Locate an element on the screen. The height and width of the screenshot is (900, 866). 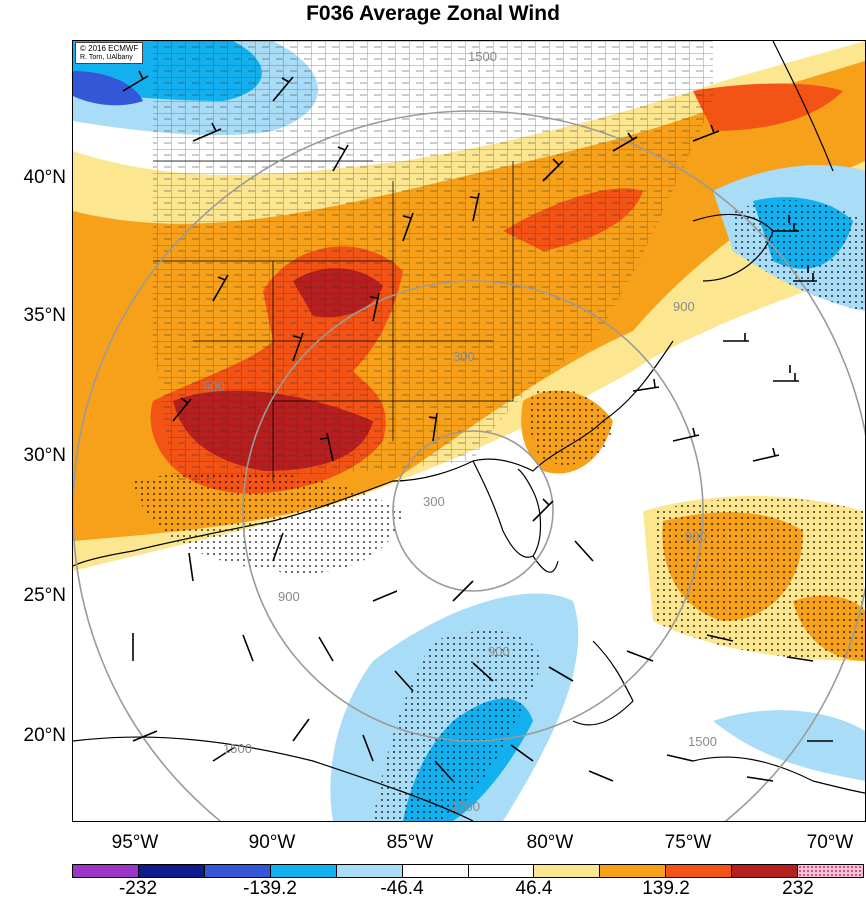
colorbar-label: -232 is located at coordinates (138, 888).